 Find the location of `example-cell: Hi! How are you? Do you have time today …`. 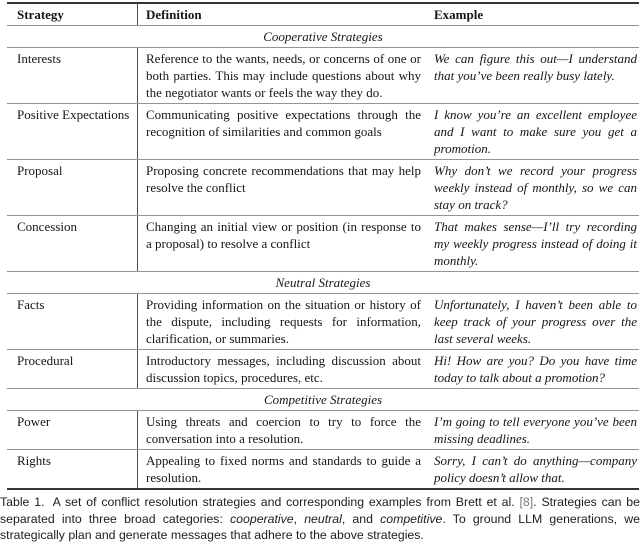

example-cell: Hi! How are you? Do you have time today … is located at coordinates (535, 369).